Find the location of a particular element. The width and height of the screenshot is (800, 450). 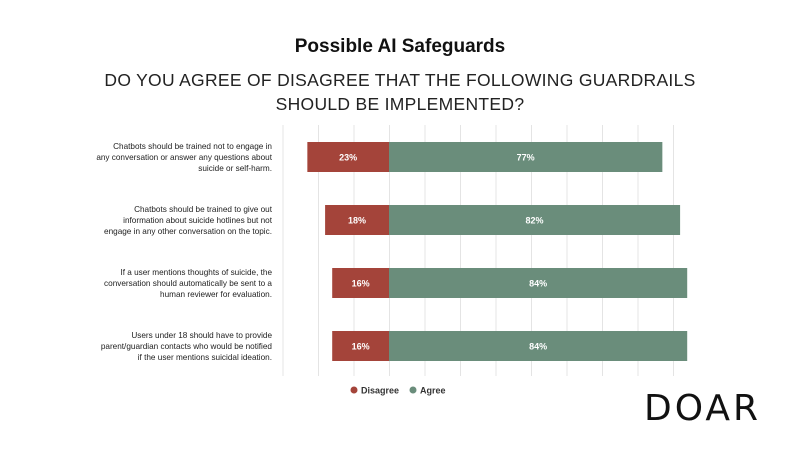

legend-label: Disagree is located at coordinates (380, 391).